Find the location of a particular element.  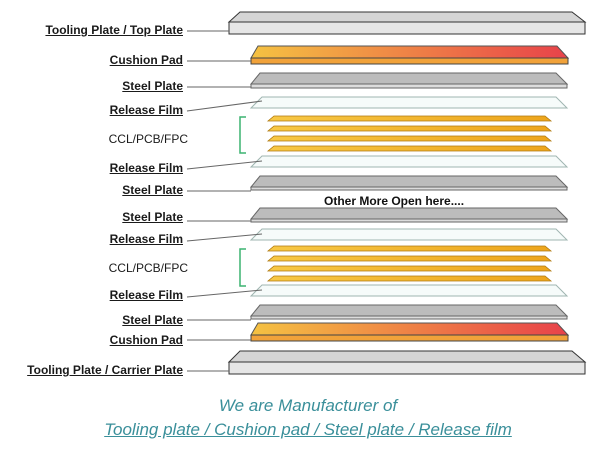

label-cushion-pad-top: Cushion Pad is located at coordinates (146, 60).